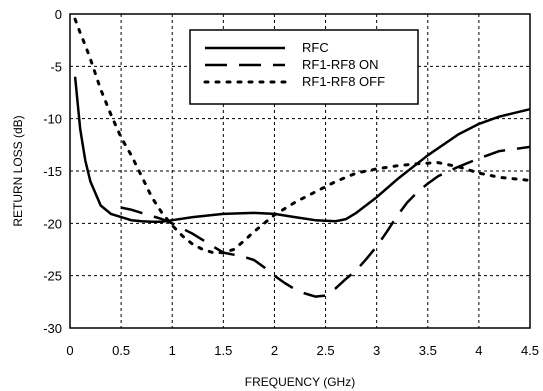 Image resolution: width=543 pixels, height=391 pixels. Describe the element at coordinates (223, 350) in the screenshot. I see `x-tick-label: 1.5` at that location.